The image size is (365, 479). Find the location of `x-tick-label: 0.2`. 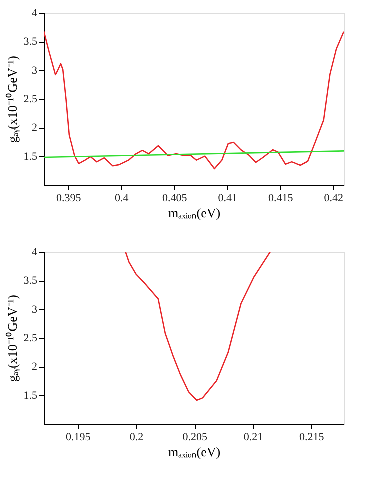

x-tick-label: 0.2 is located at coordinates (137, 438).